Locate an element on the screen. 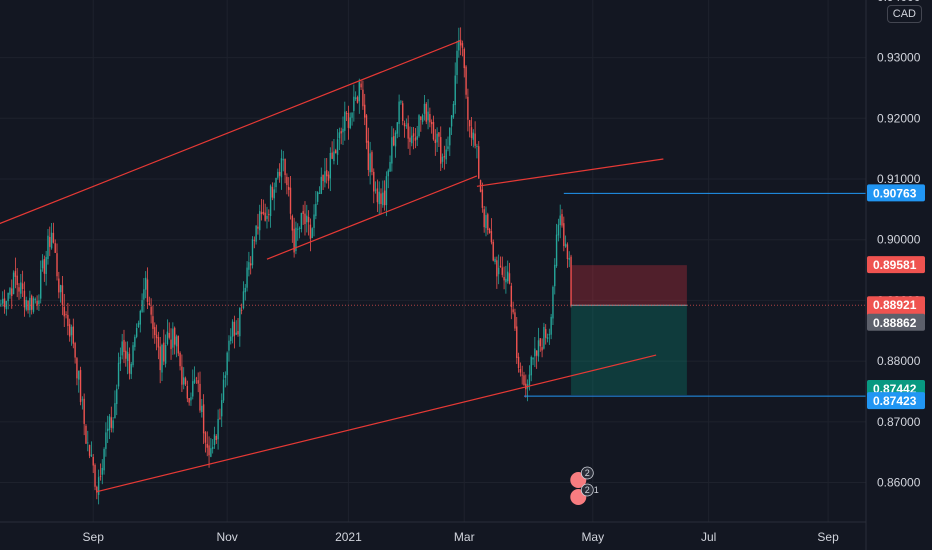 The width and height of the screenshot is (932, 550). time-tick-label: Sep is located at coordinates (94, 537).